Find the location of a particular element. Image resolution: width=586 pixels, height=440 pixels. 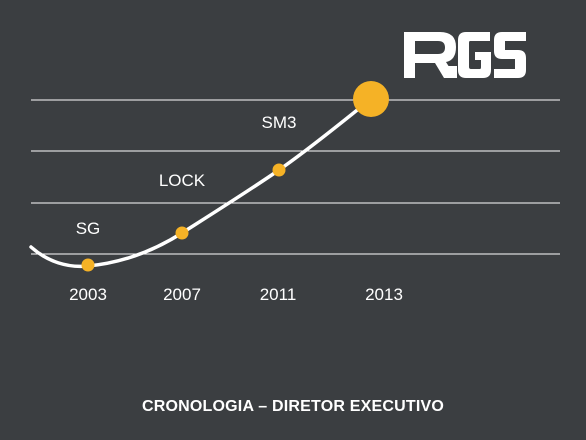

x-tick-labels: 2003 2007 2011 2013 is located at coordinates (236, 294).